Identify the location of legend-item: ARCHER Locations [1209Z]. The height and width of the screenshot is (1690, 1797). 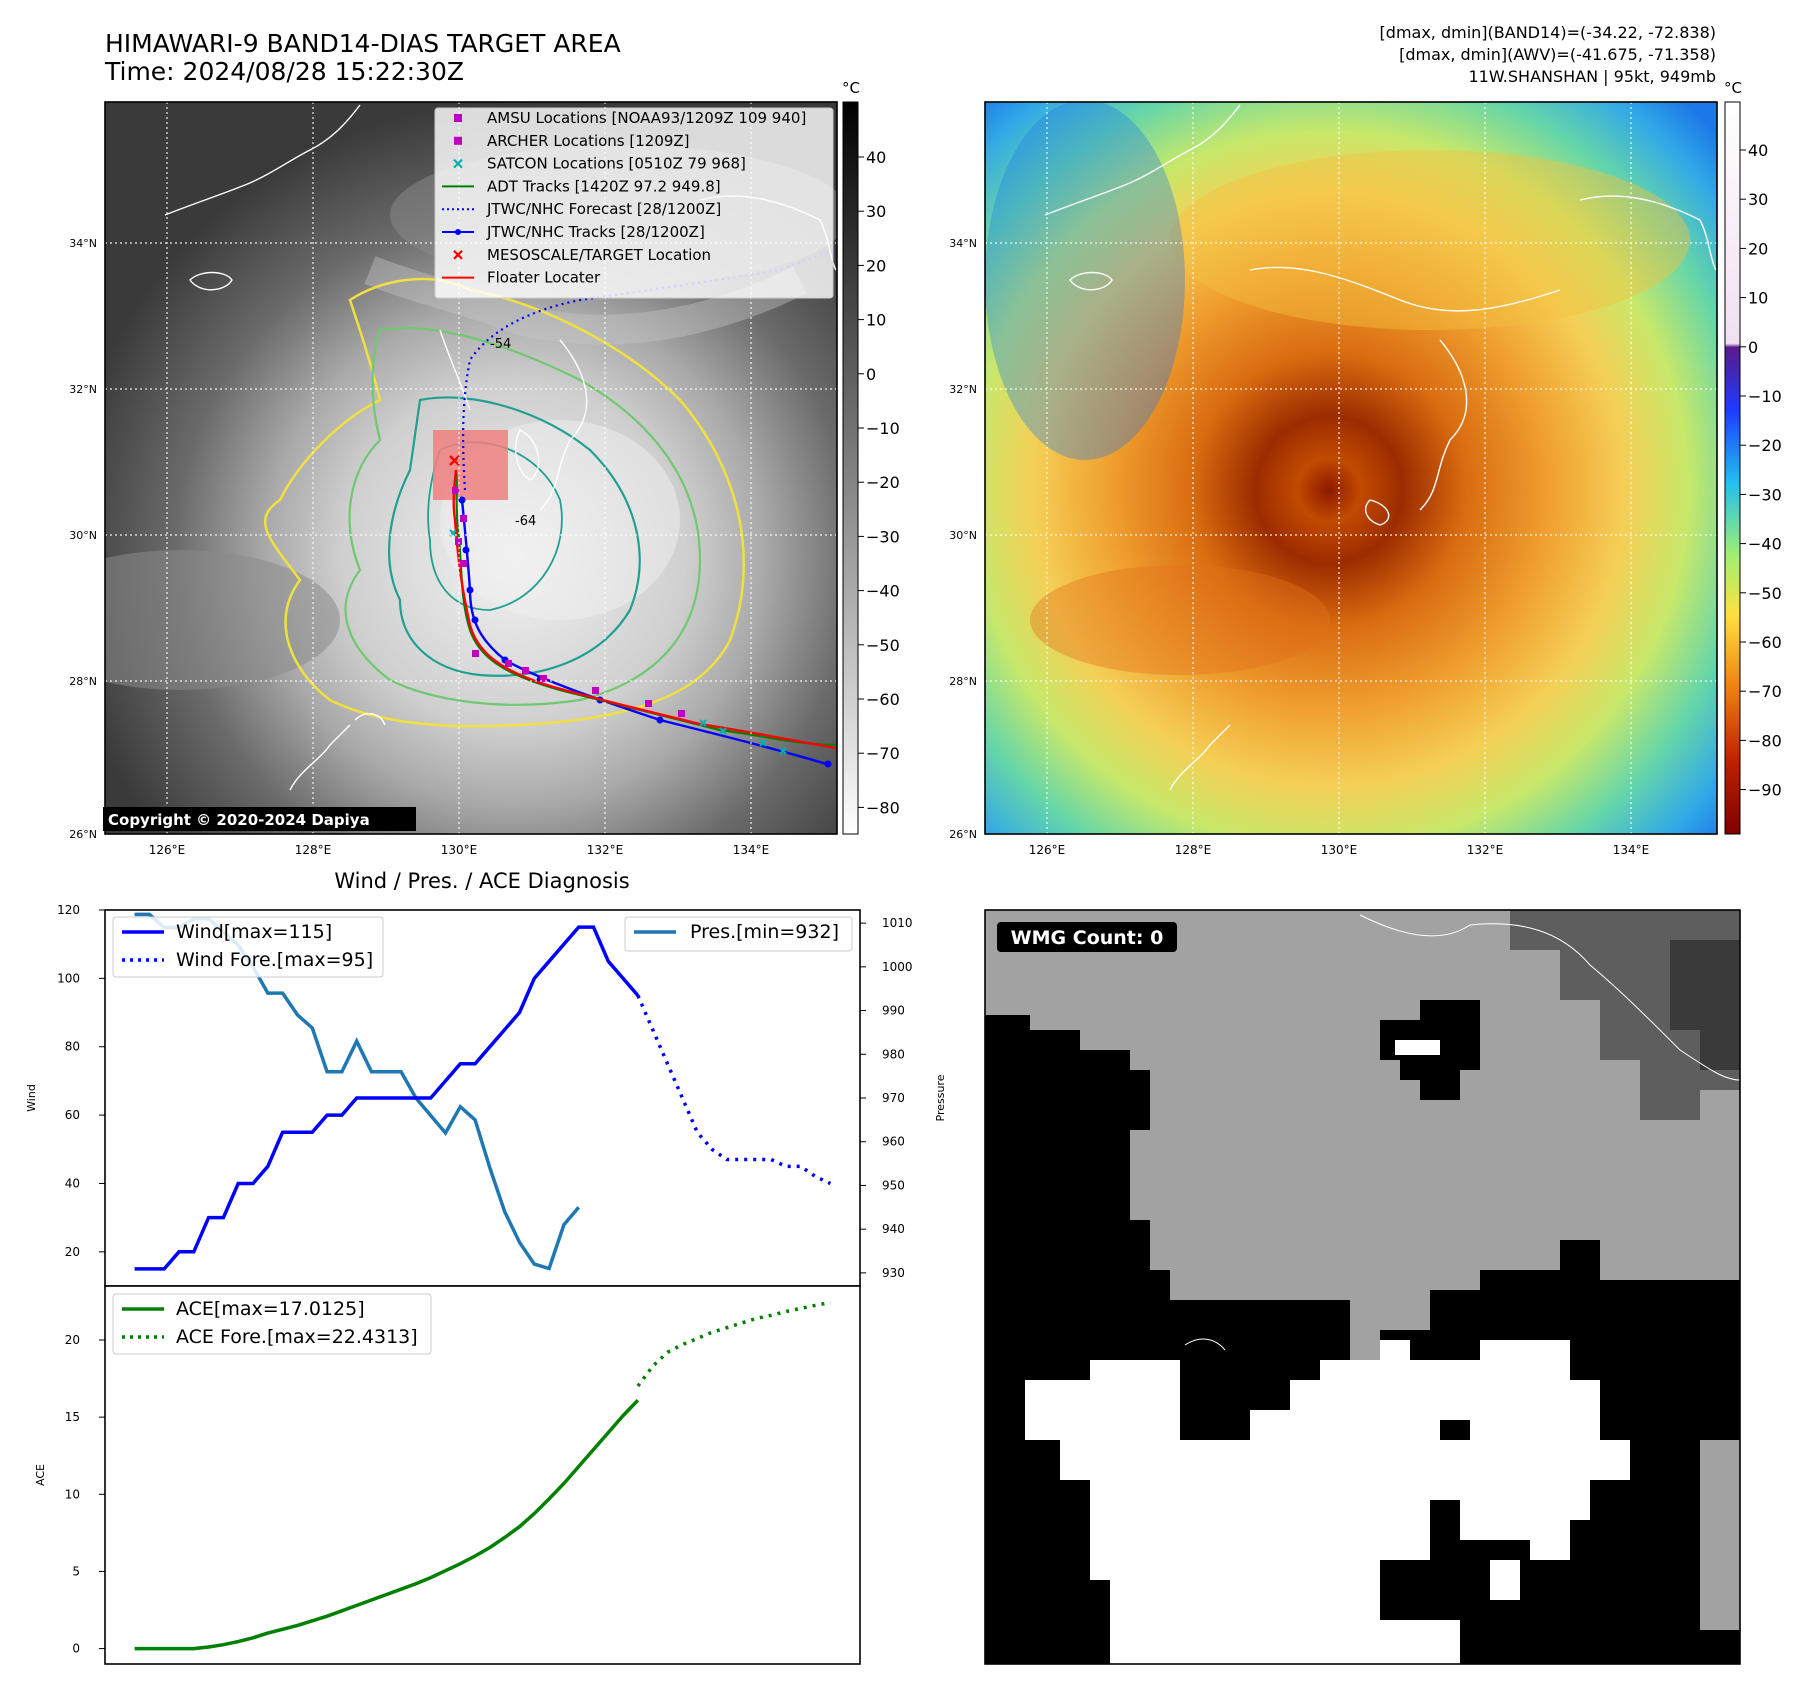
(572, 141).